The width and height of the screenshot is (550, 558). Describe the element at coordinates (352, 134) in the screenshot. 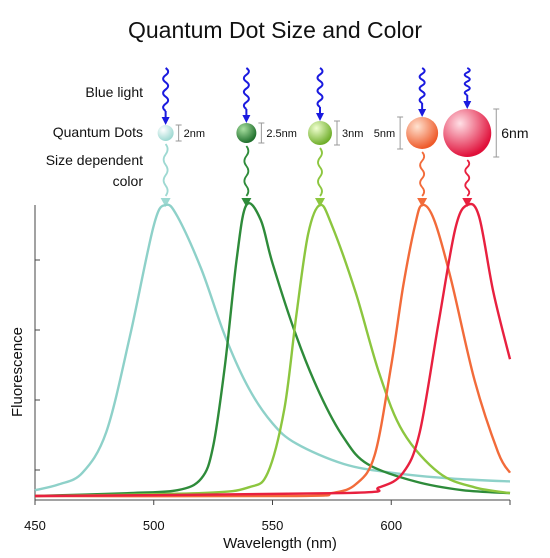

I see `dot-size-label: 3nm` at that location.